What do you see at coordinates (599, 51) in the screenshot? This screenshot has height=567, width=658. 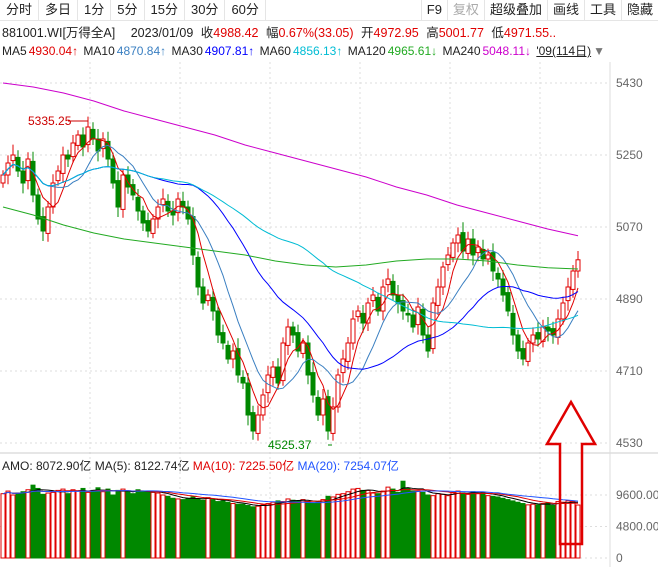 I see `dropdown-triangle-icon: ▼` at bounding box center [599, 51].